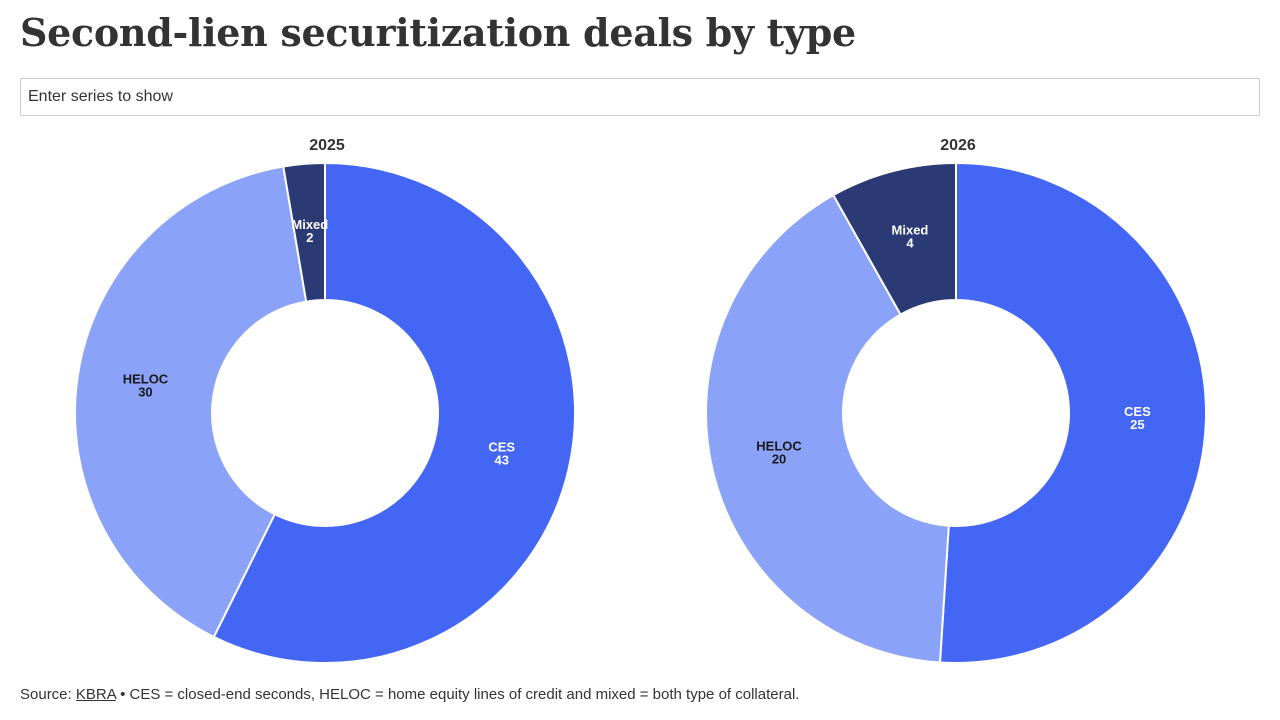 This screenshot has width=1280, height=720. What do you see at coordinates (1073, 412) in the screenshot?
I see `slice-ces` at bounding box center [1073, 412].